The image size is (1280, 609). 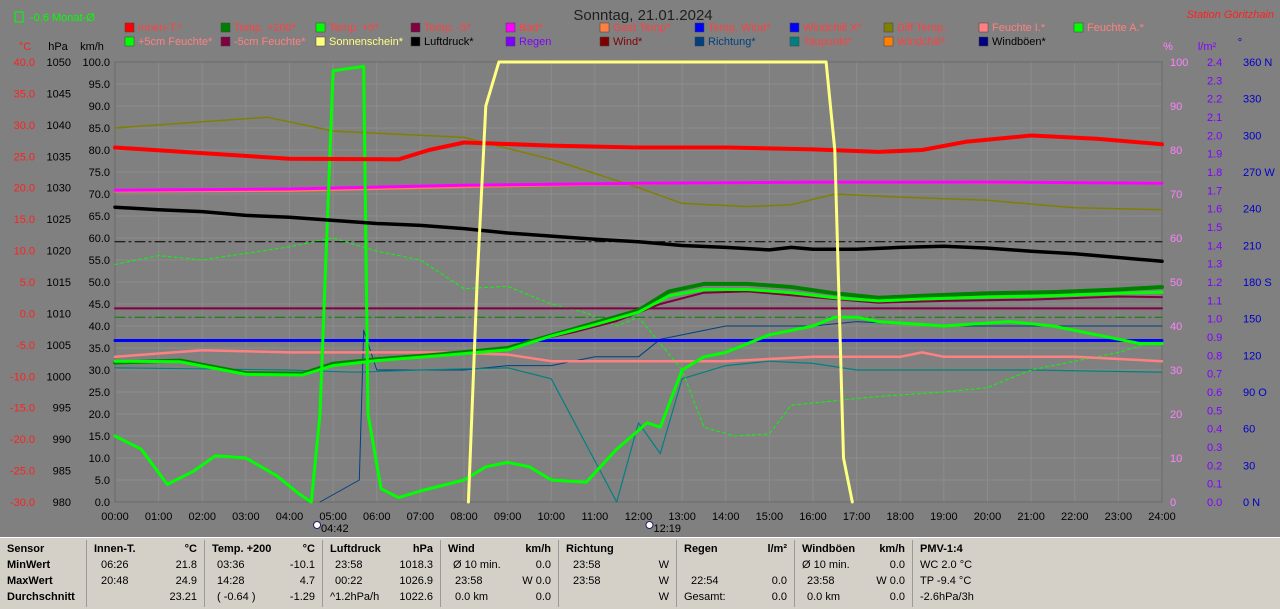 I want to click on x-tick: 09:00, so click(x=508, y=517).